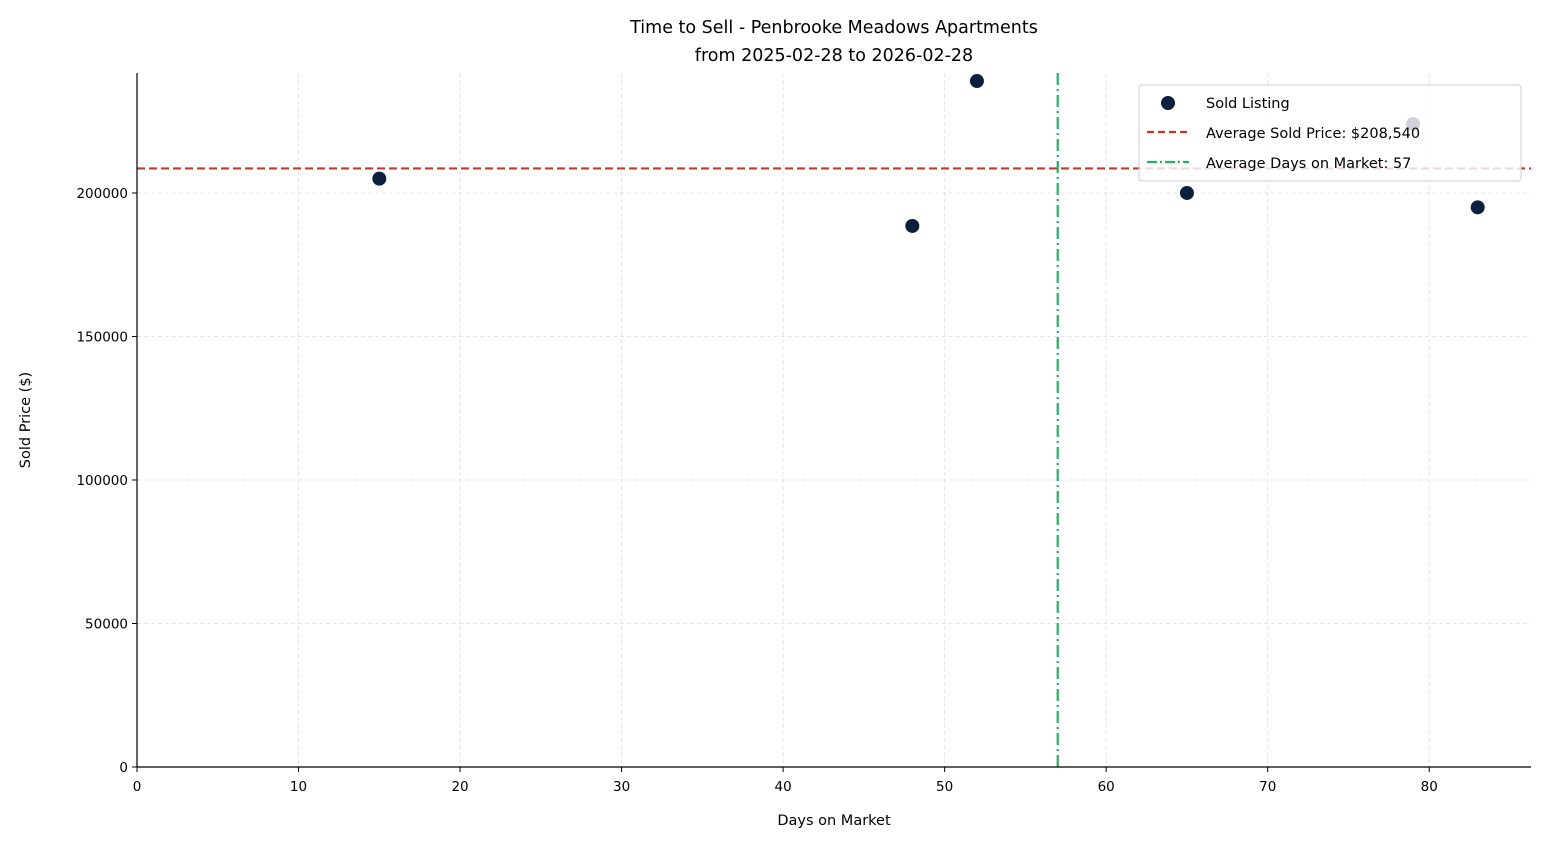 This screenshot has width=1547, height=845. What do you see at coordinates (102, 481) in the screenshot?
I see `y-tick-label: 100000` at bounding box center [102, 481].